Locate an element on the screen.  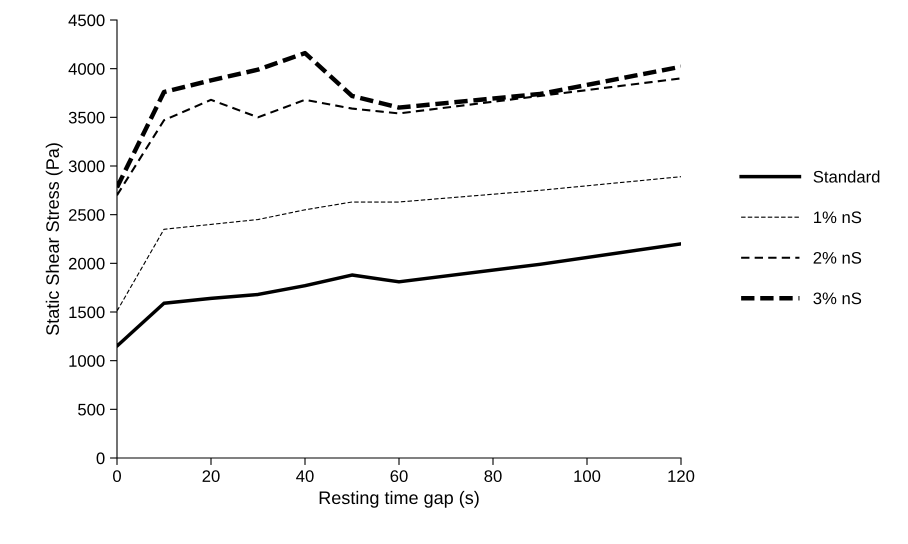
y-tick-label: 4500 is located at coordinates (86, 20).